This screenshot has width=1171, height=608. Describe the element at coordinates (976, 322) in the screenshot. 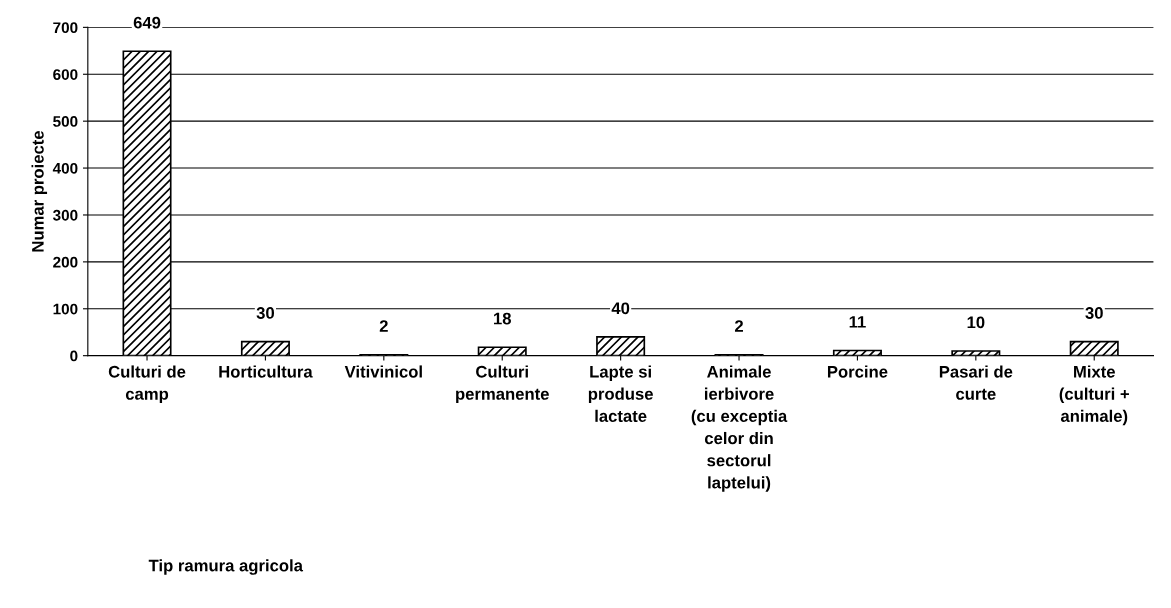

I see `data-label: 10` at that location.